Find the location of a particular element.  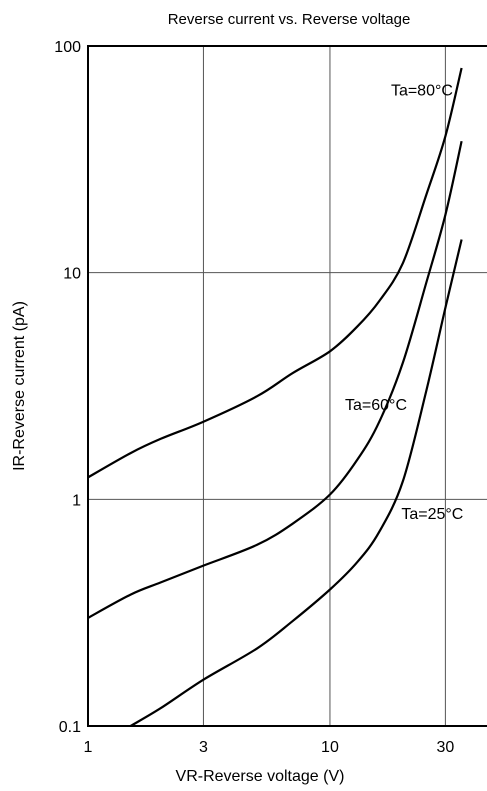

y-axis-label: IR-Reverse current (pA) is located at coordinates (19, 386).